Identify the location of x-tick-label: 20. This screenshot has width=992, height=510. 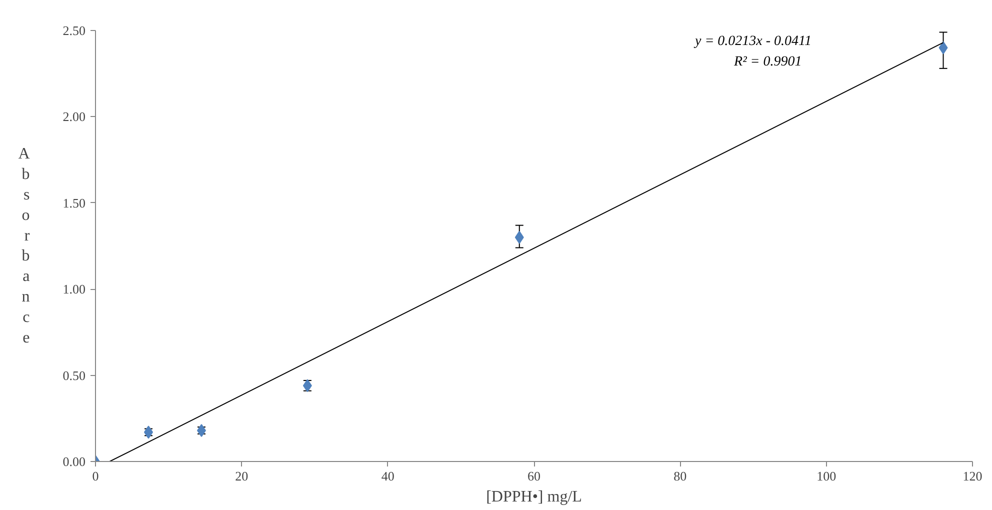
(241, 476).